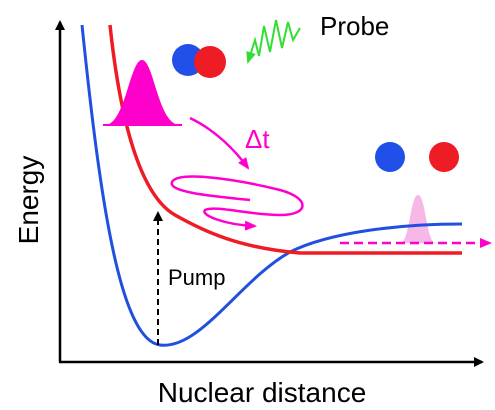 The height and width of the screenshot is (410, 495). Describe the element at coordinates (219, 143) in the screenshot. I see `delay-arrow` at that location.